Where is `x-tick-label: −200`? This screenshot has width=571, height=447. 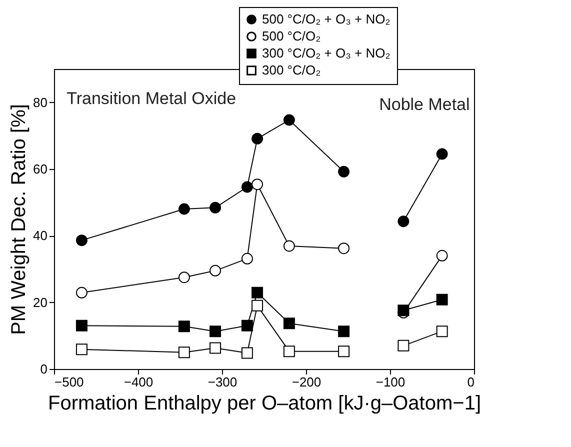
x-tick-label: −200 is located at coordinates (307, 382).